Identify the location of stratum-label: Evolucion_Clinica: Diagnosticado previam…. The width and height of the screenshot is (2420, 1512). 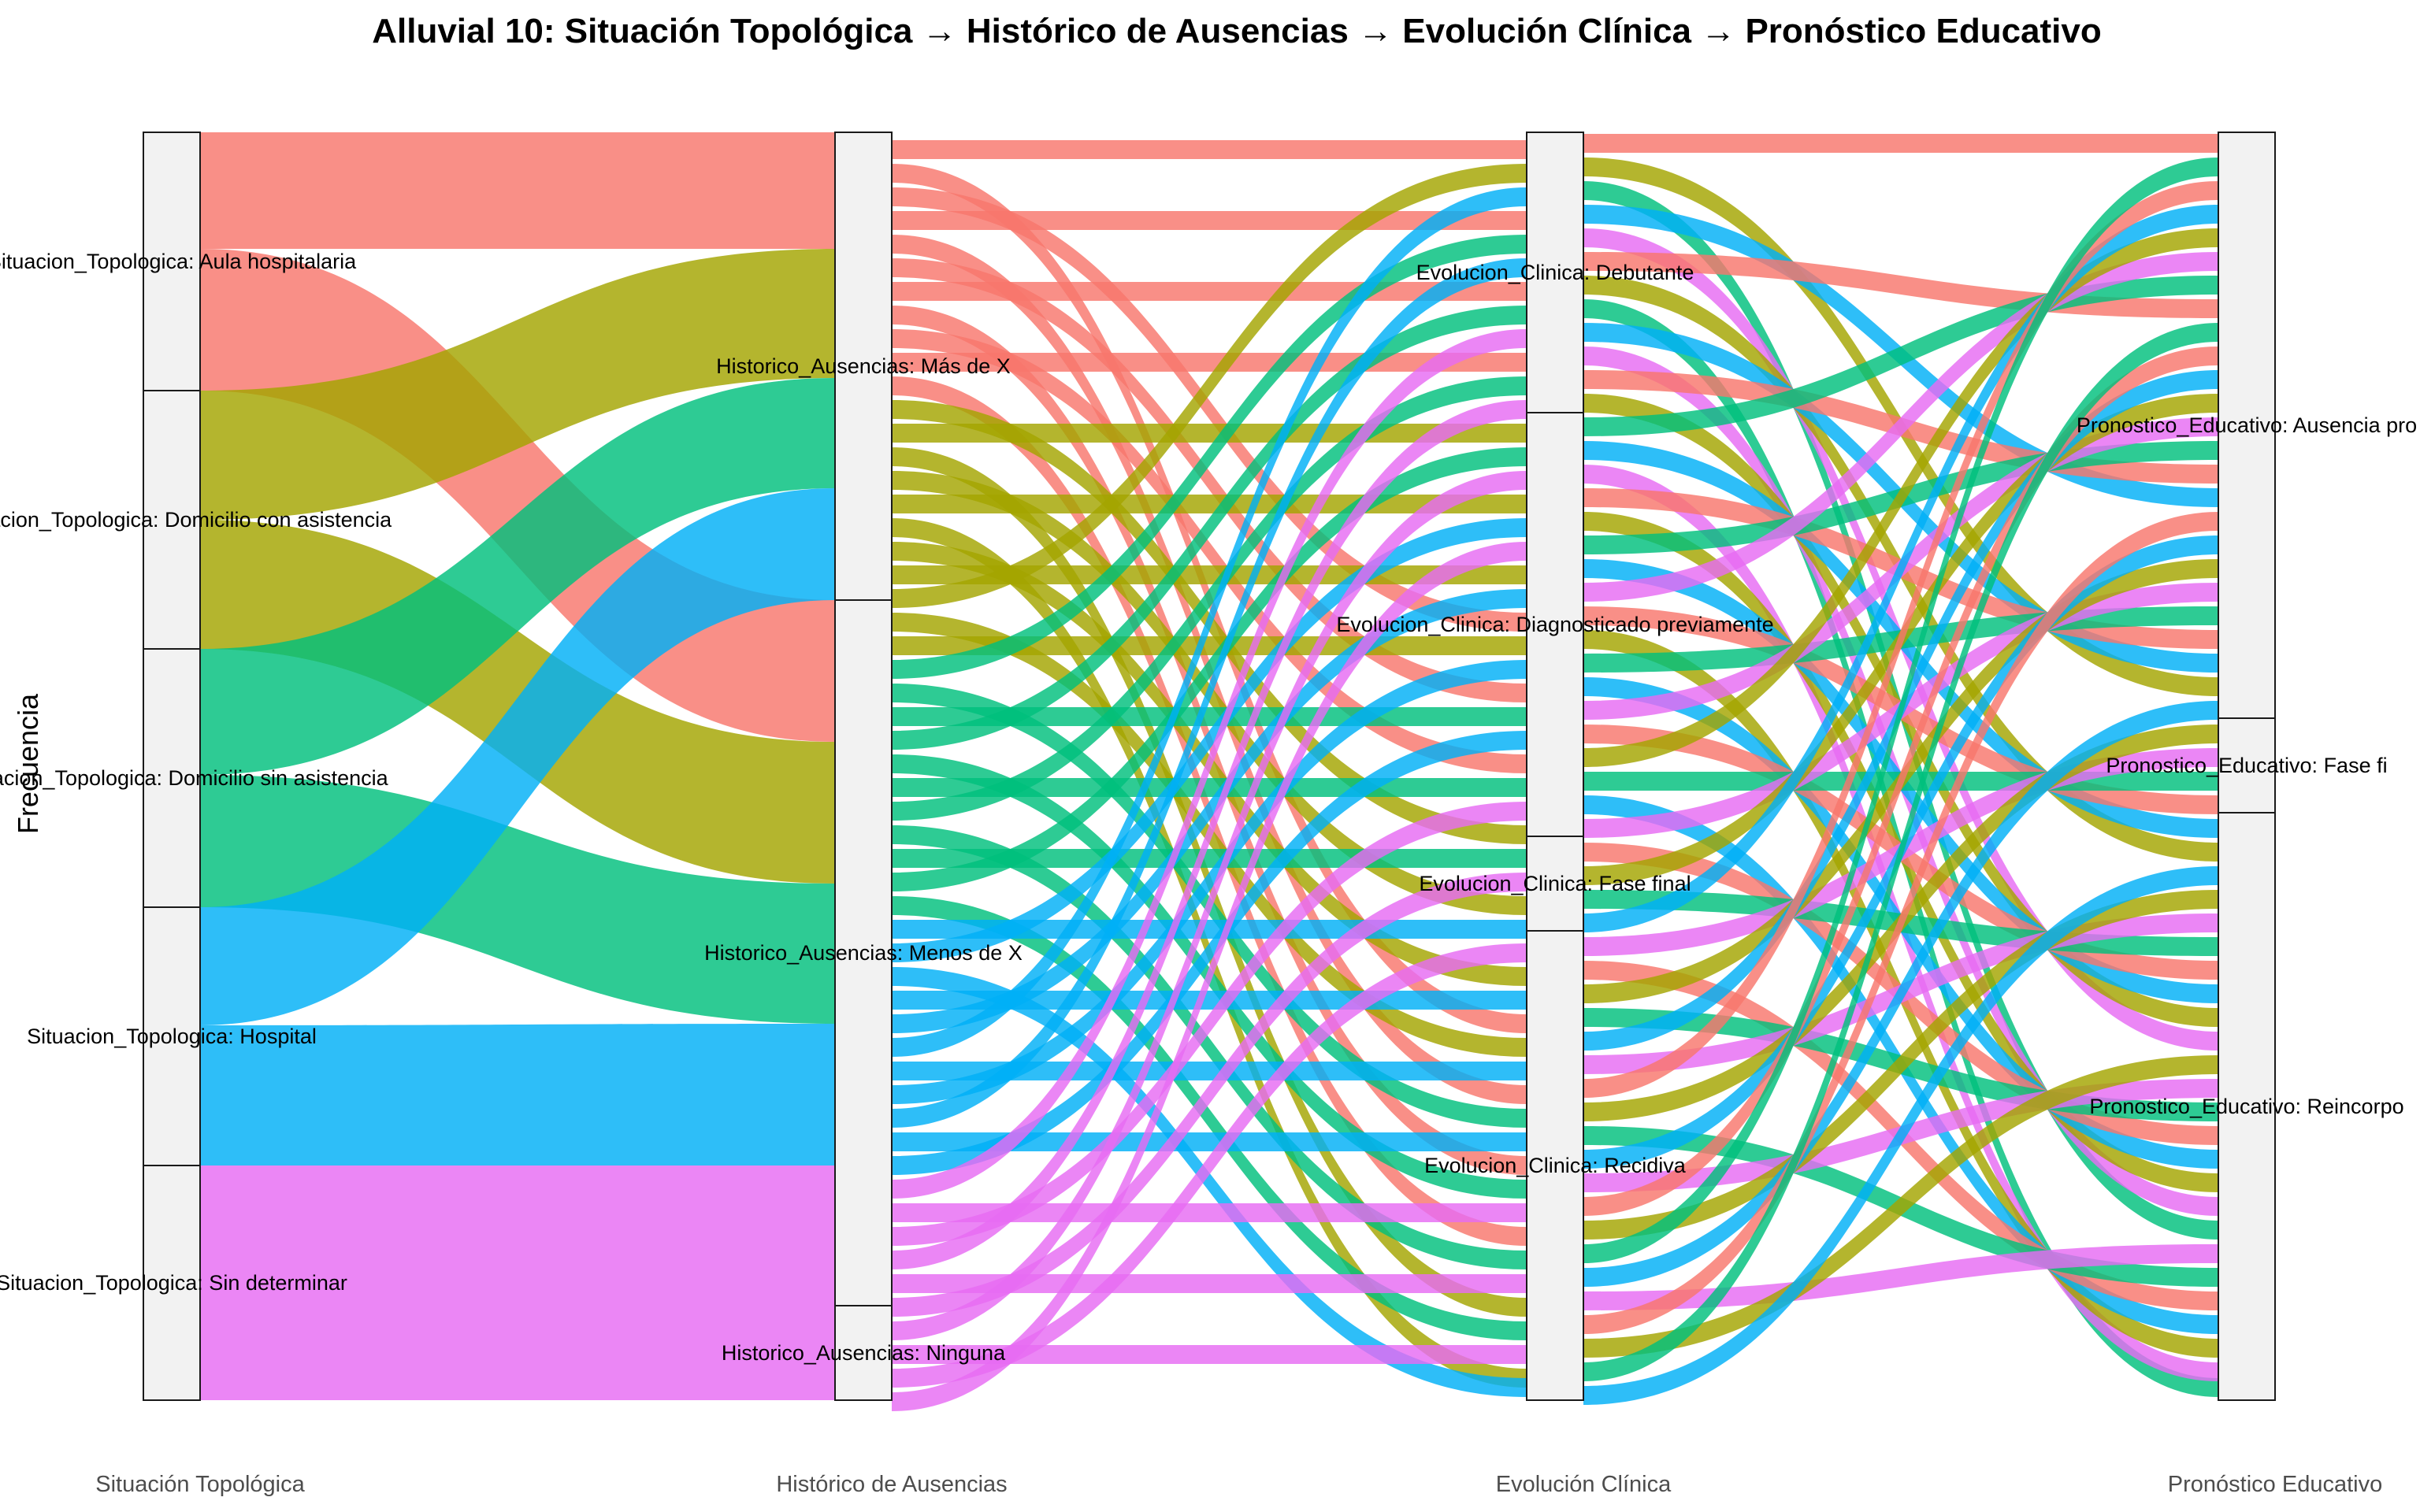
(1554, 624).